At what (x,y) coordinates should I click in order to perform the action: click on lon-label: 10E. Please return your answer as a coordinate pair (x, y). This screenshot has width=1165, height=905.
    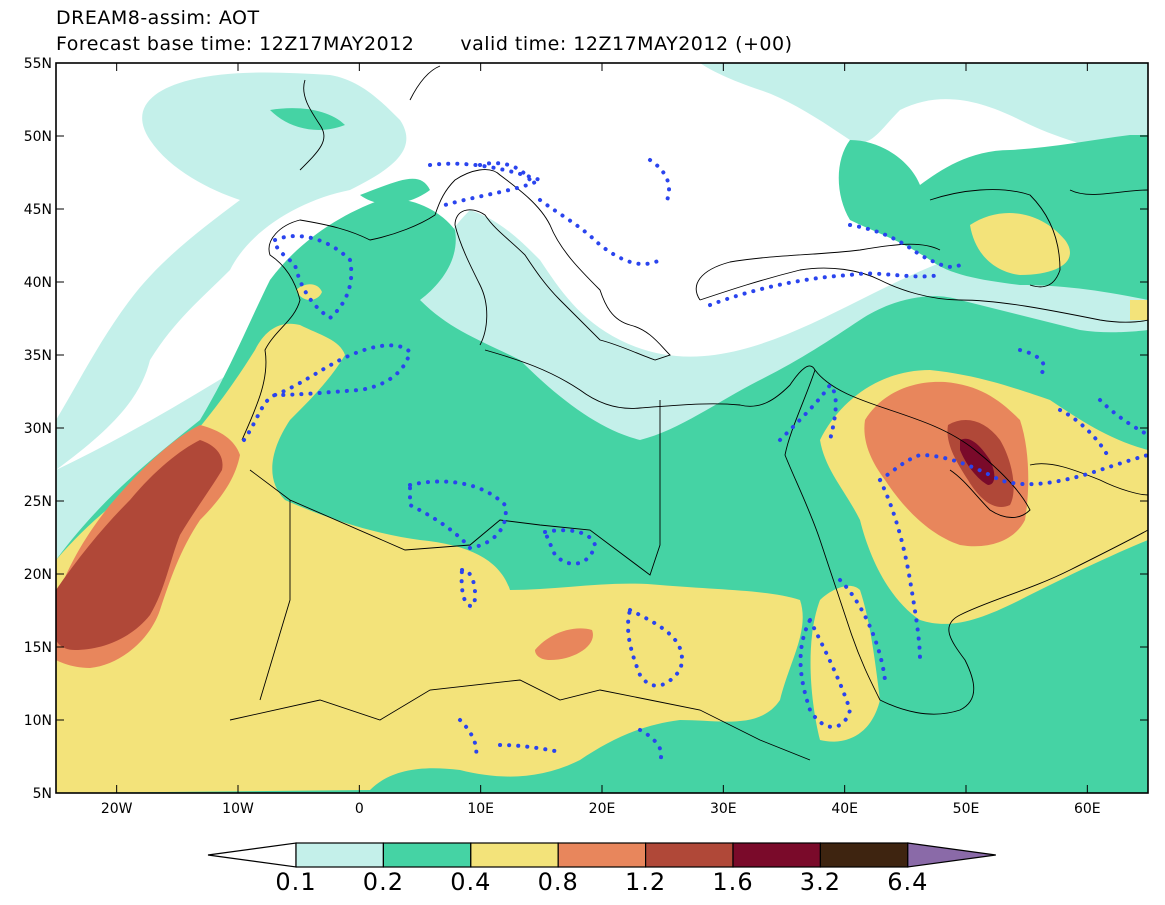
    Looking at the image, I should click on (480, 809).